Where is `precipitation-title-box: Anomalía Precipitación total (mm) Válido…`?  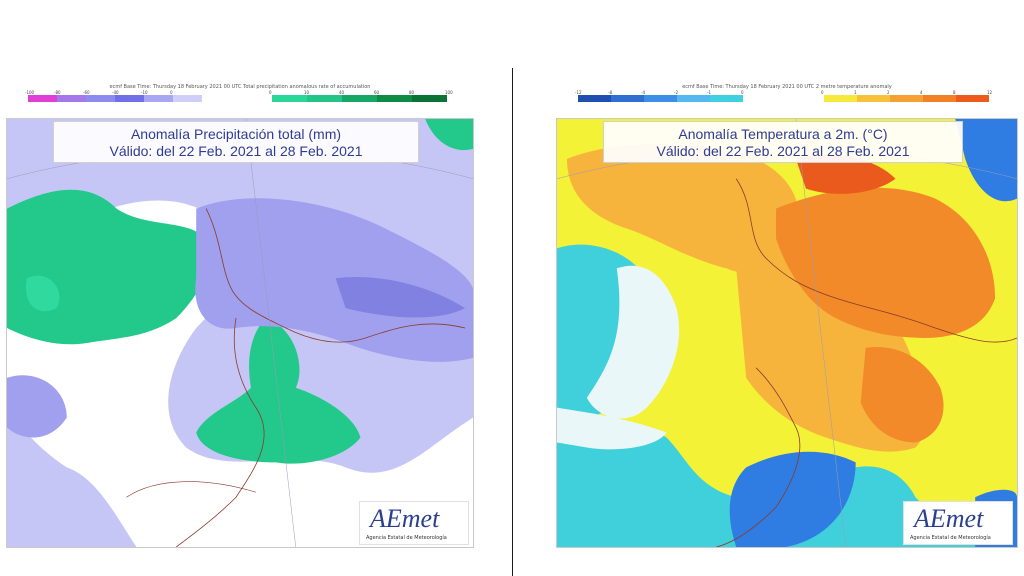 precipitation-title-box: Anomalía Precipitación total (mm) Válido… is located at coordinates (236, 142).